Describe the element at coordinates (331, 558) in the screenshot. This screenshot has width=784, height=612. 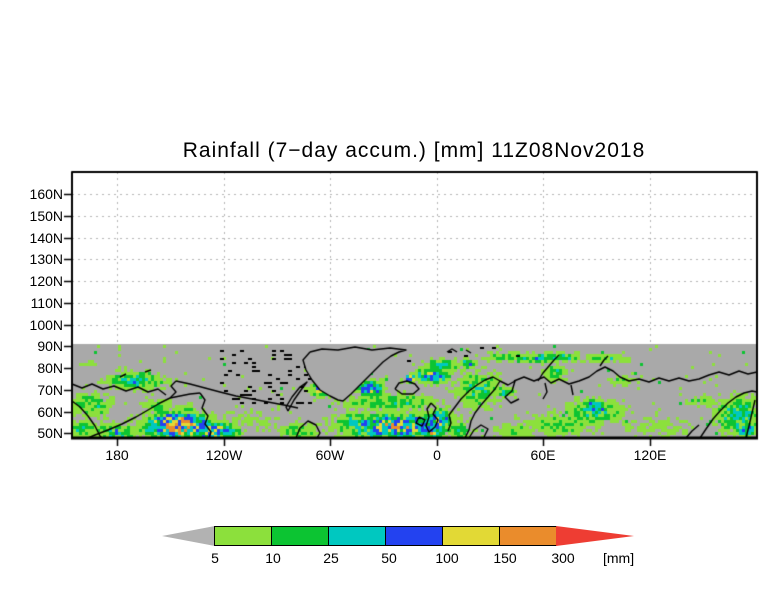
I see `colorbar-level-label: 25` at that location.